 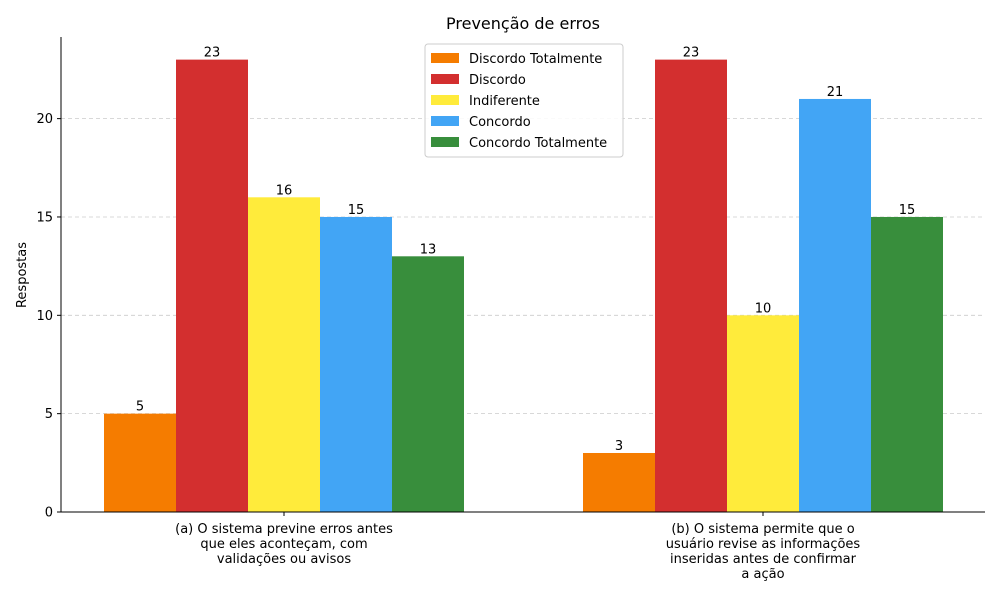 What do you see at coordinates (22, 275) in the screenshot?
I see `y-axis-label: Respostas` at bounding box center [22, 275].